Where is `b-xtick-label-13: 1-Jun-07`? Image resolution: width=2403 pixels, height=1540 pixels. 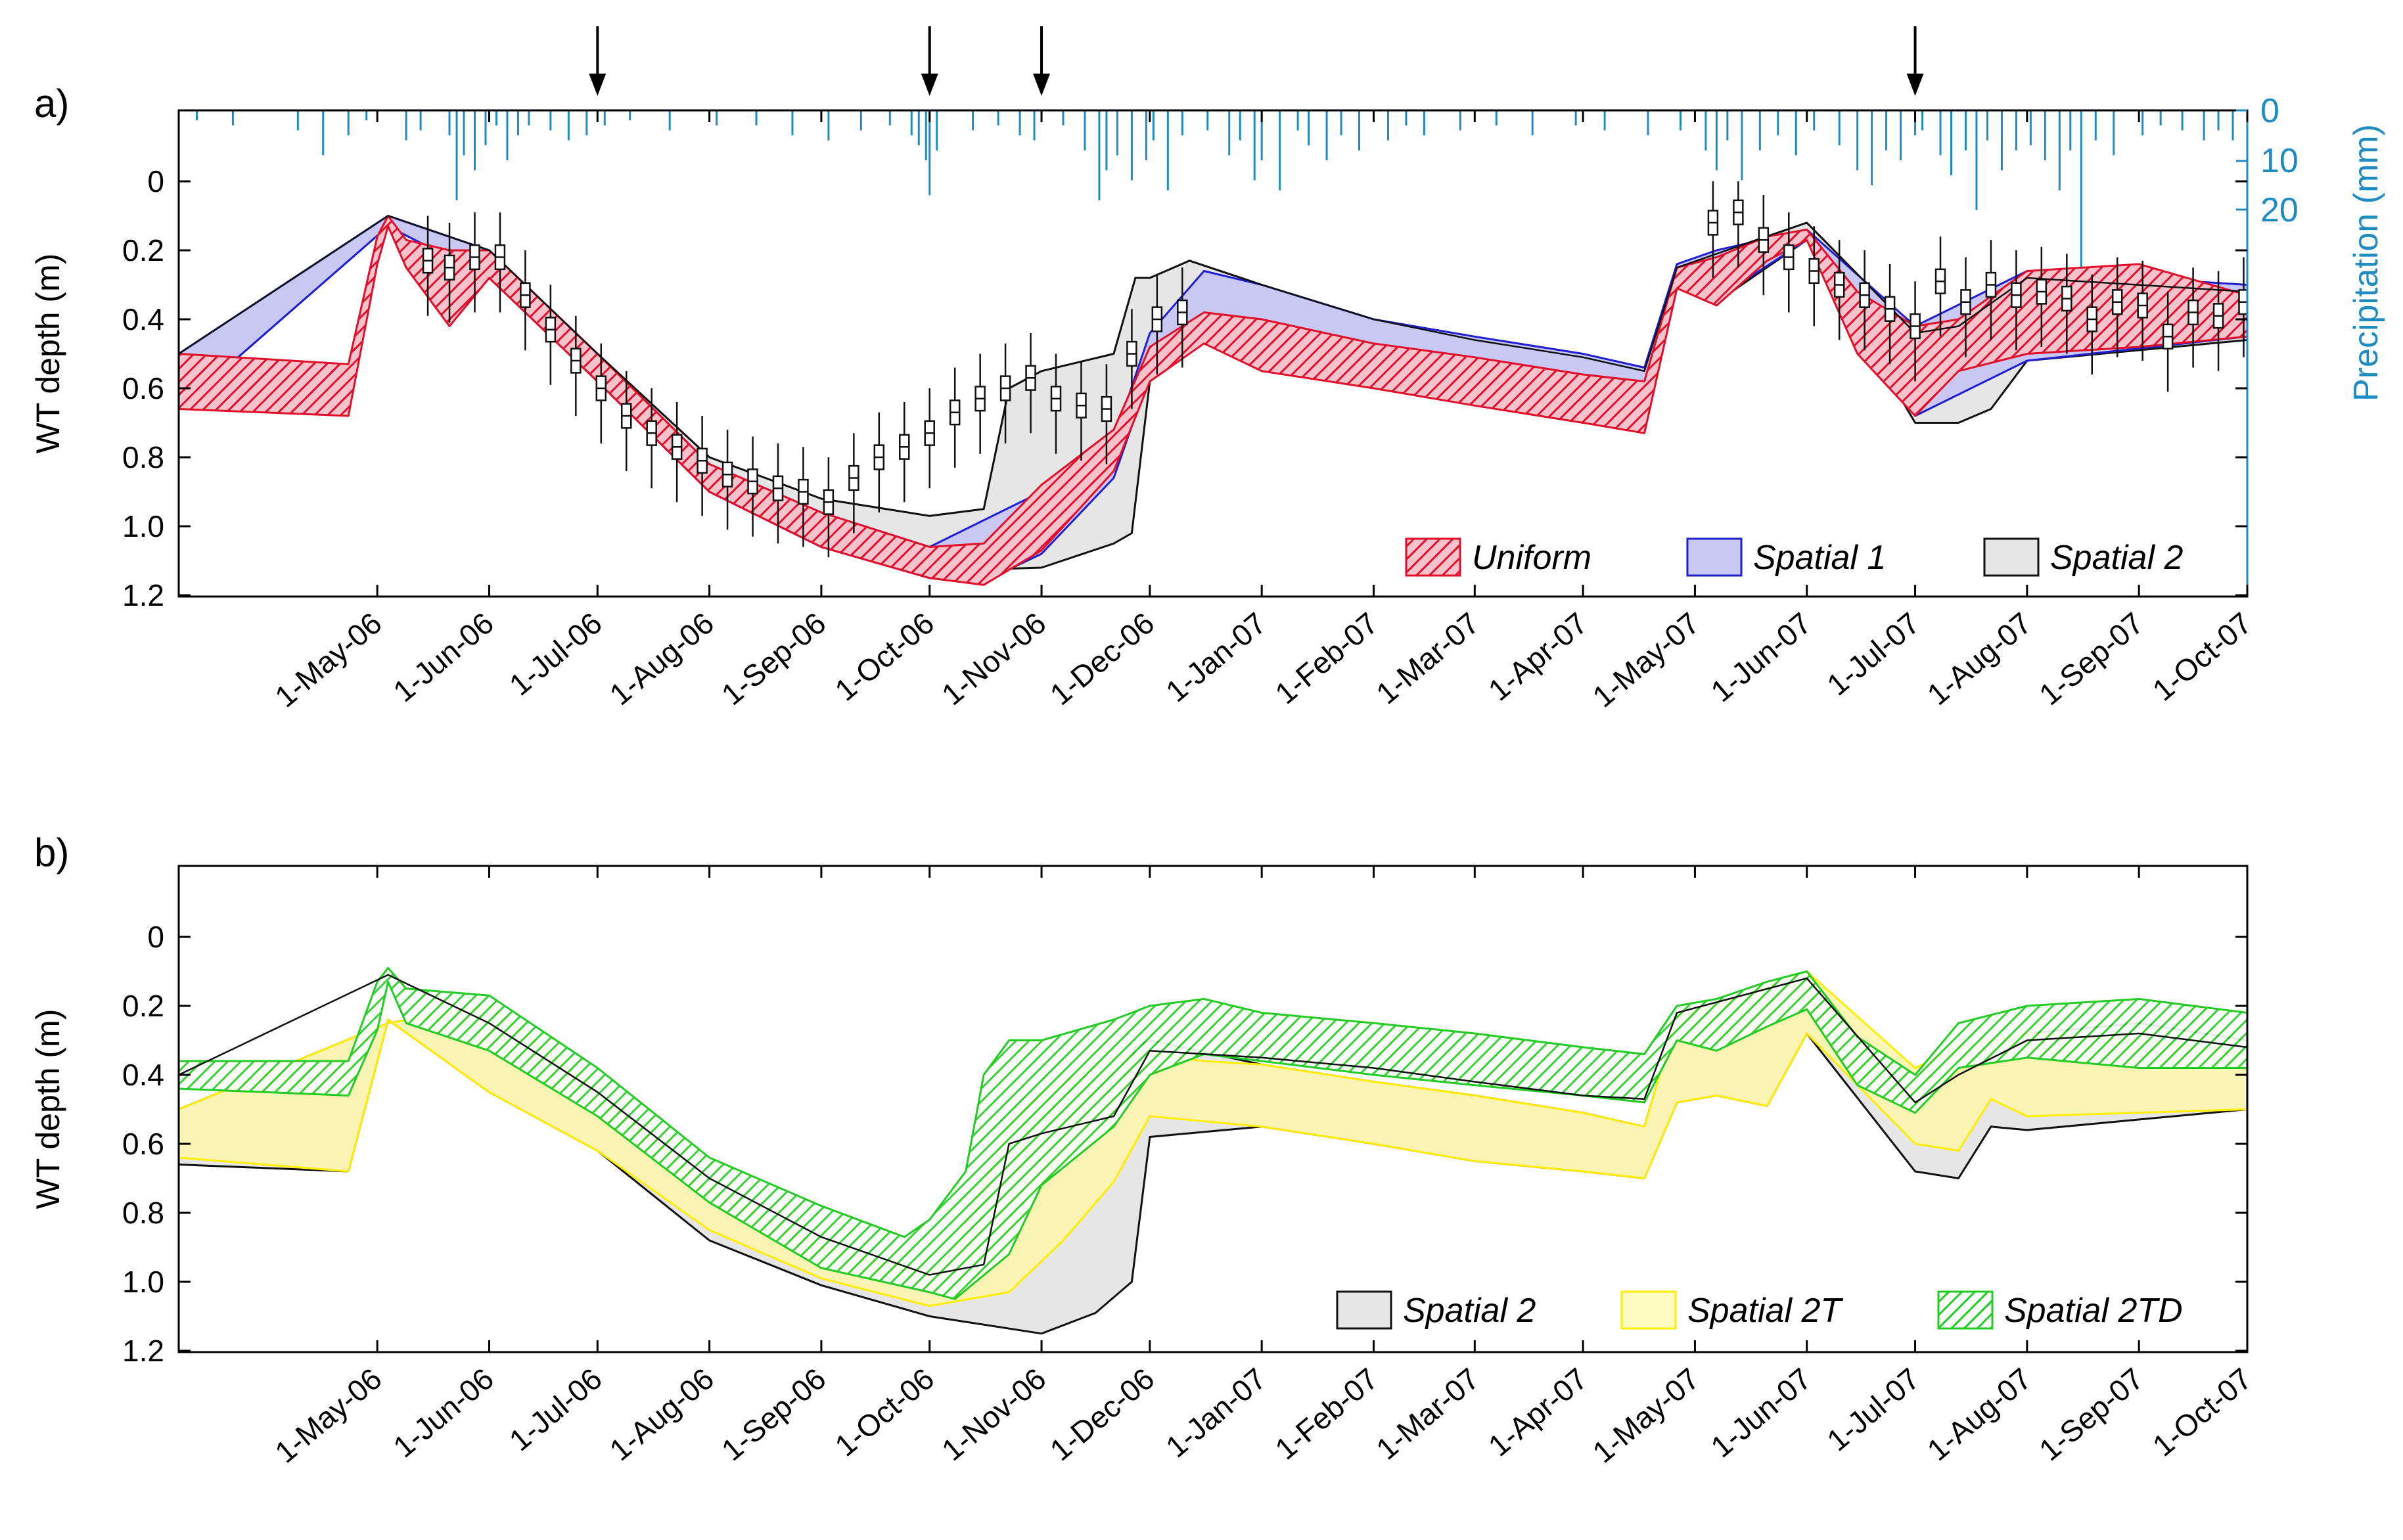 b-xtick-label-13: 1-Jun-07 is located at coordinates (1761, 1412).